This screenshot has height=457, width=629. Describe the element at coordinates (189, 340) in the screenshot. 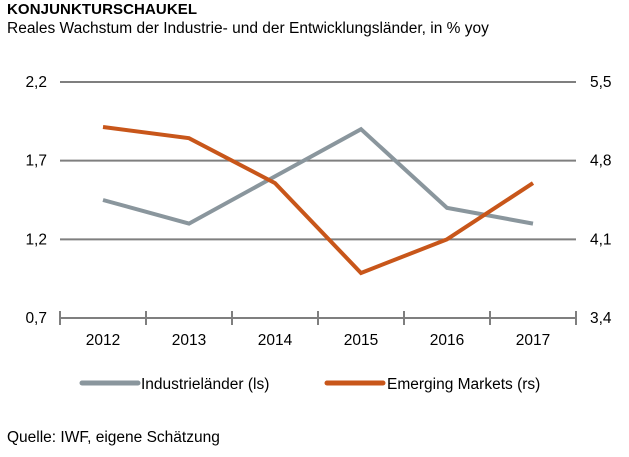

I see `x-tick-label: 2013` at that location.